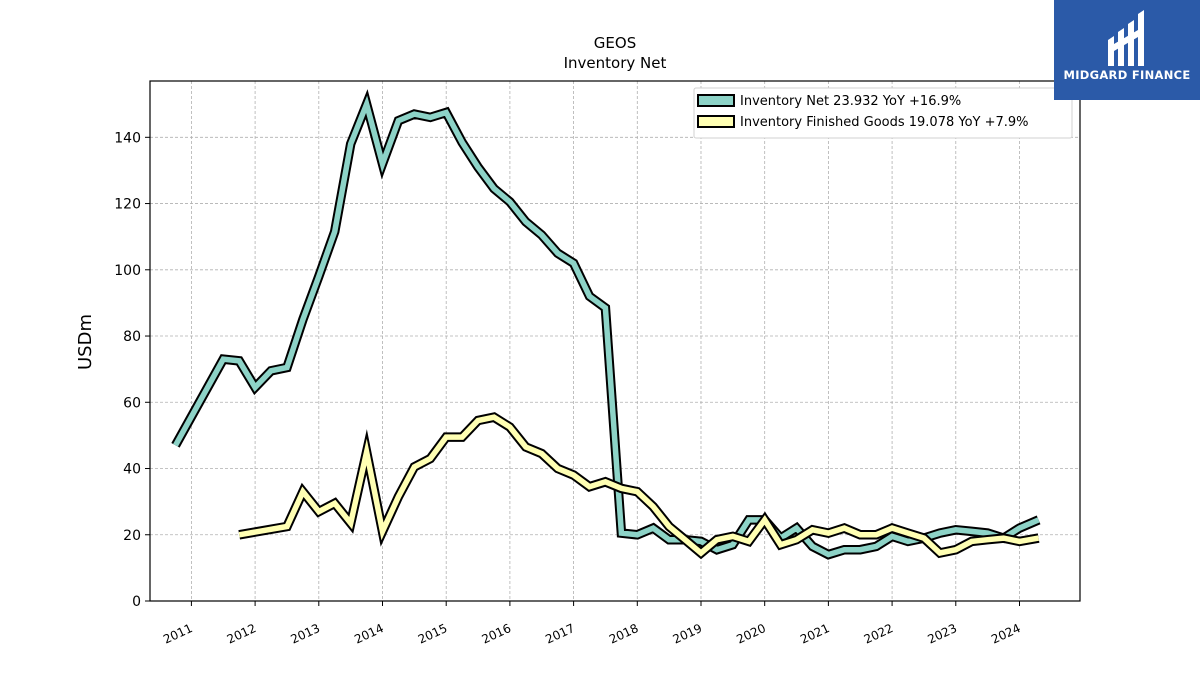 Image resolution: width=1200 pixels, height=675 pixels. Describe the element at coordinates (560, 634) in the screenshot. I see `x-tick-label: 2017` at that location.